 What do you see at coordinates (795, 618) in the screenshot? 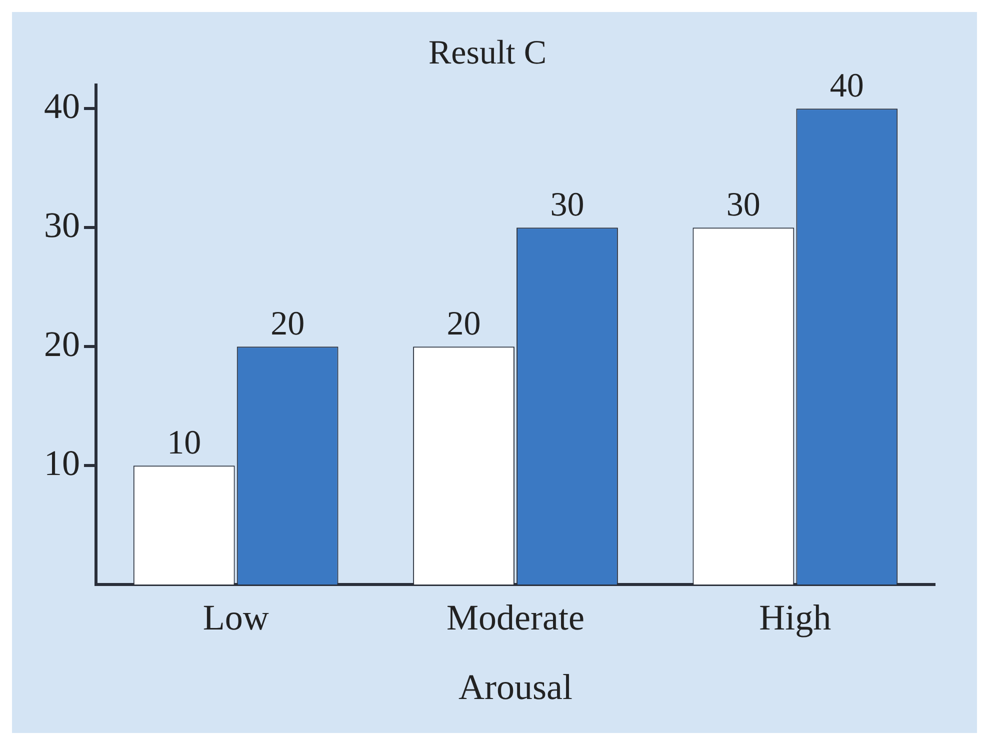
I see `x-tick-label: High` at bounding box center [795, 618].